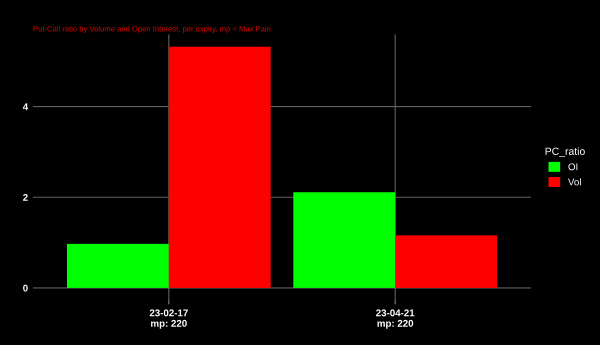  Describe the element at coordinates (573, 166) in the screenshot. I see `legend-label: OI` at that location.